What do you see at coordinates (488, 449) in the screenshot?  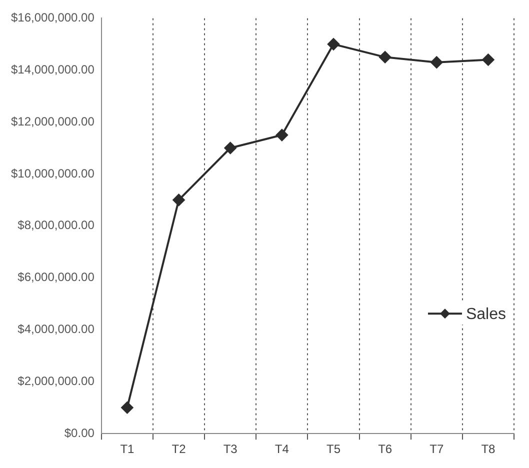 I see `x-tick-label: T8` at bounding box center [488, 449].